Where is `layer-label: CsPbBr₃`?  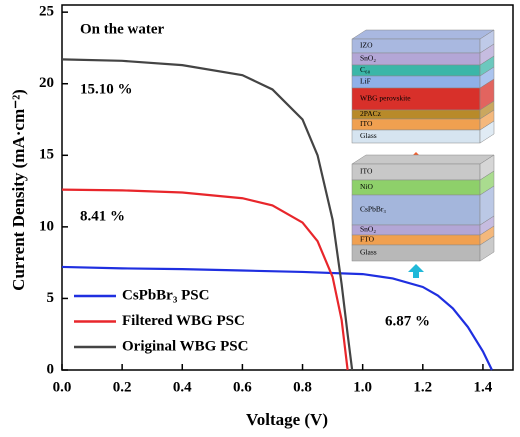 layer-label: CsPbBr₃ is located at coordinates (373, 209).